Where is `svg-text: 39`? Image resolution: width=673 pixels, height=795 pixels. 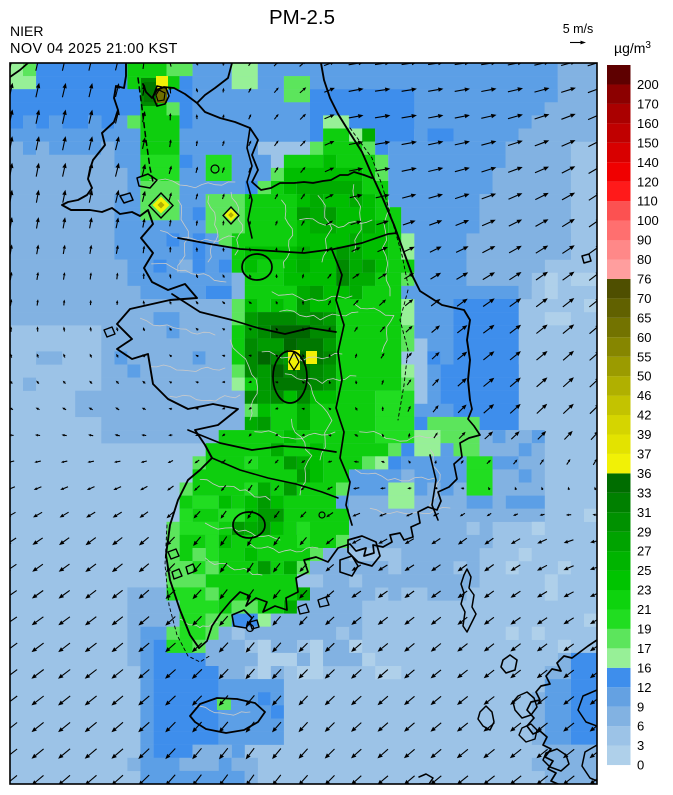 svg-text: 39 is located at coordinates (644, 434).